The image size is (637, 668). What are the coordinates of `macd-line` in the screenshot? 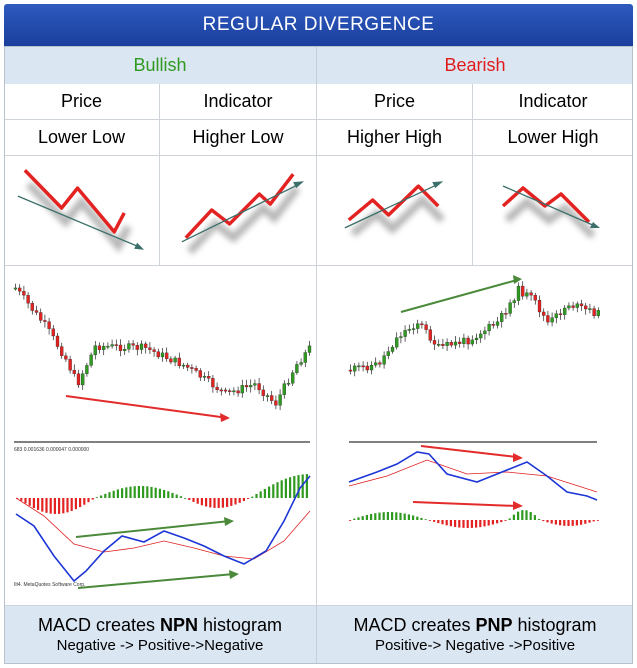 It's located at (163, 529).